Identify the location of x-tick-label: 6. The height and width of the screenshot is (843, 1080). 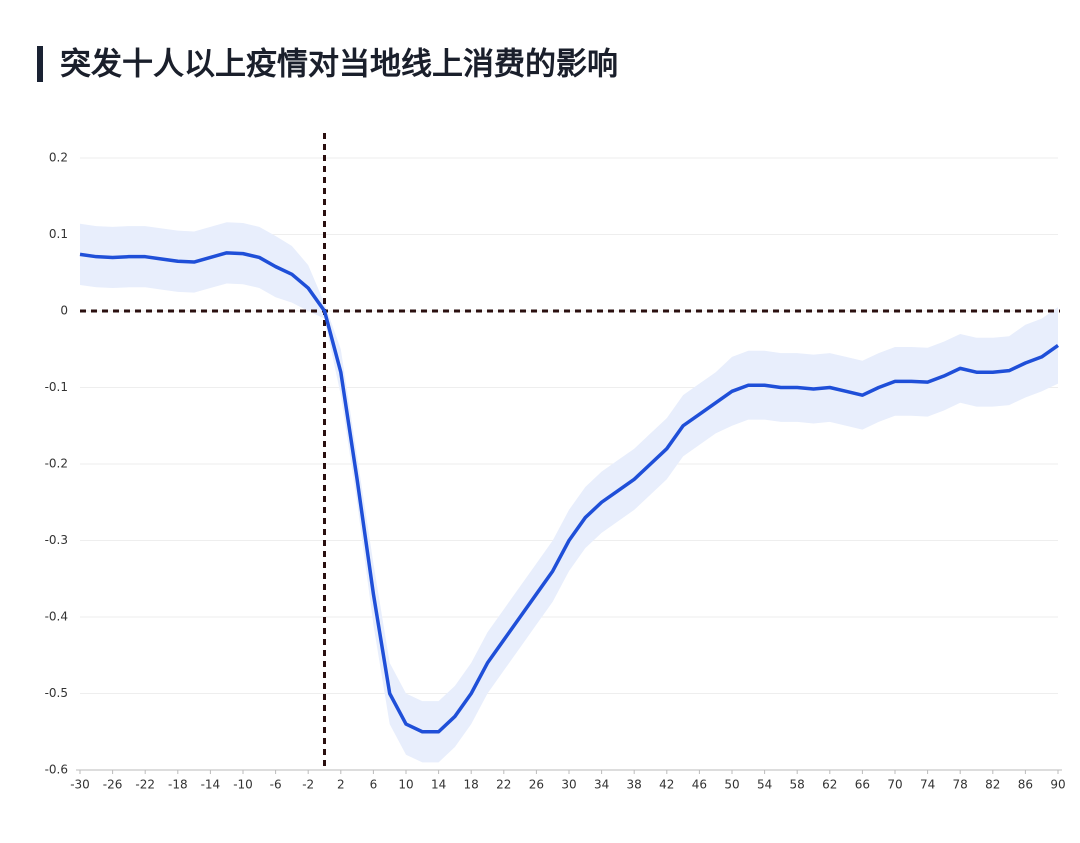
(374, 785).